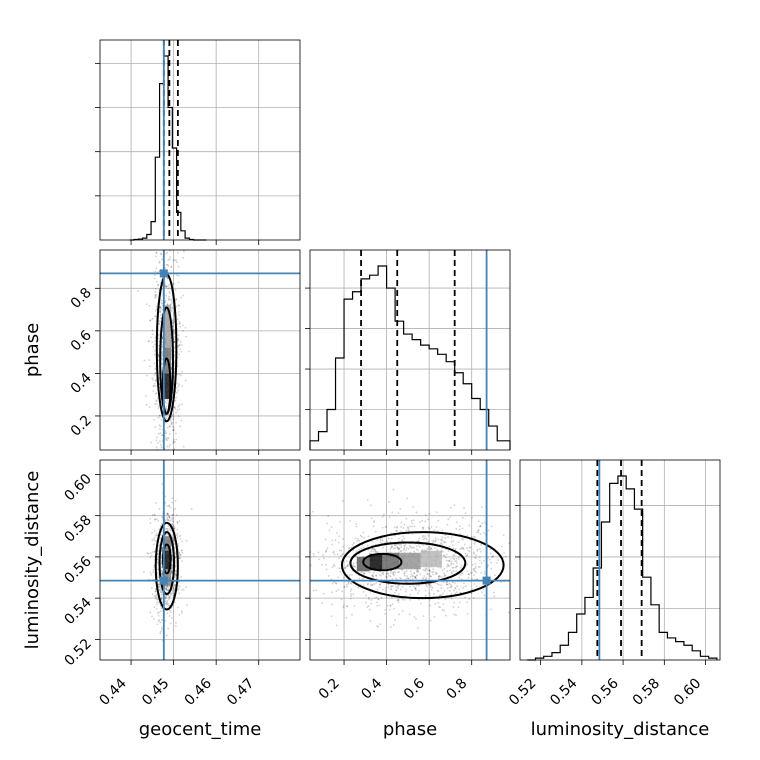 The image size is (760, 760). Describe the element at coordinates (410, 357) in the screenshot. I see `phase-histogram` at that location.